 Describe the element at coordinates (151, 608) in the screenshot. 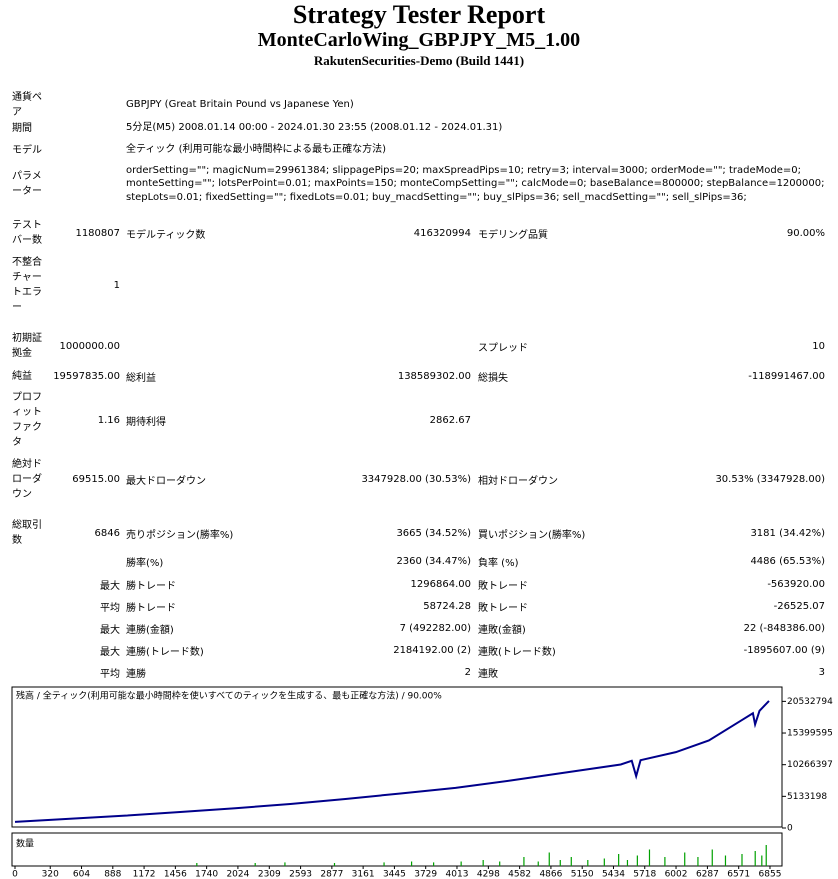

I see `field-label: 勝トレード` at that location.